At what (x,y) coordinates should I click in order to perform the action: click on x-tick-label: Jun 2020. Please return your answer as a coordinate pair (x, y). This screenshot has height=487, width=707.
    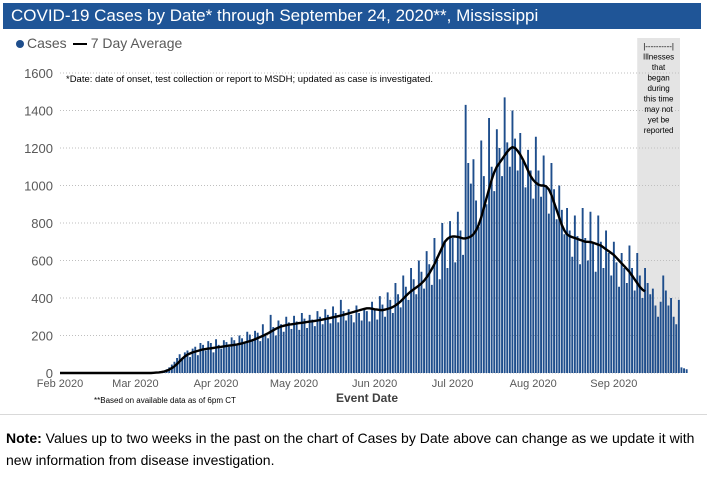
    Looking at the image, I should click on (374, 384).